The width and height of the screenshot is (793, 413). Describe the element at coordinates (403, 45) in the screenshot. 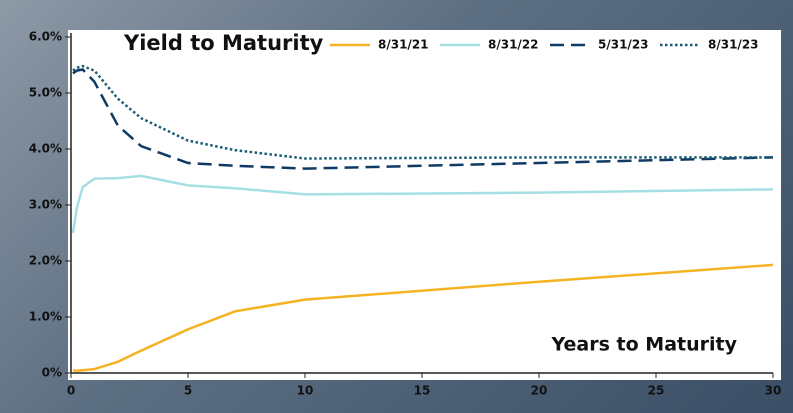

I see `legend-label: 8/31/21` at that location.